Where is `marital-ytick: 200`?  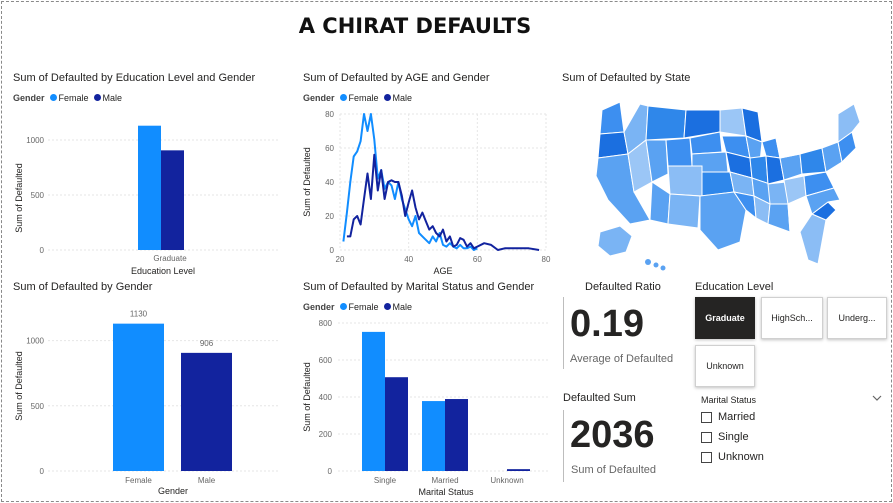
marital-ytick: 200 is located at coordinates (326, 434).